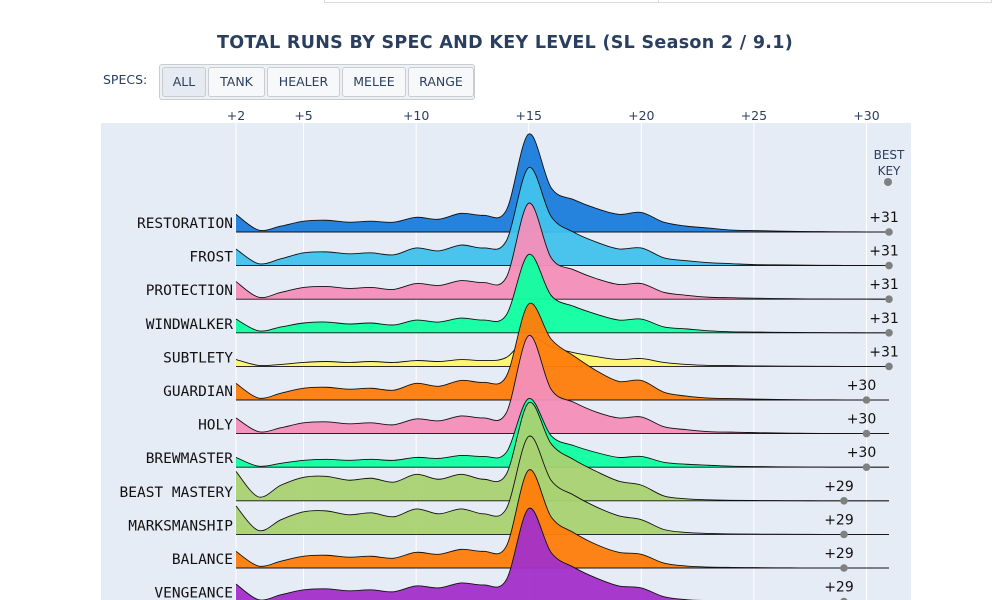 The height and width of the screenshot is (600, 1000). Describe the element at coordinates (303, 115) in the screenshot. I see `x-tick-label: +5` at that location.